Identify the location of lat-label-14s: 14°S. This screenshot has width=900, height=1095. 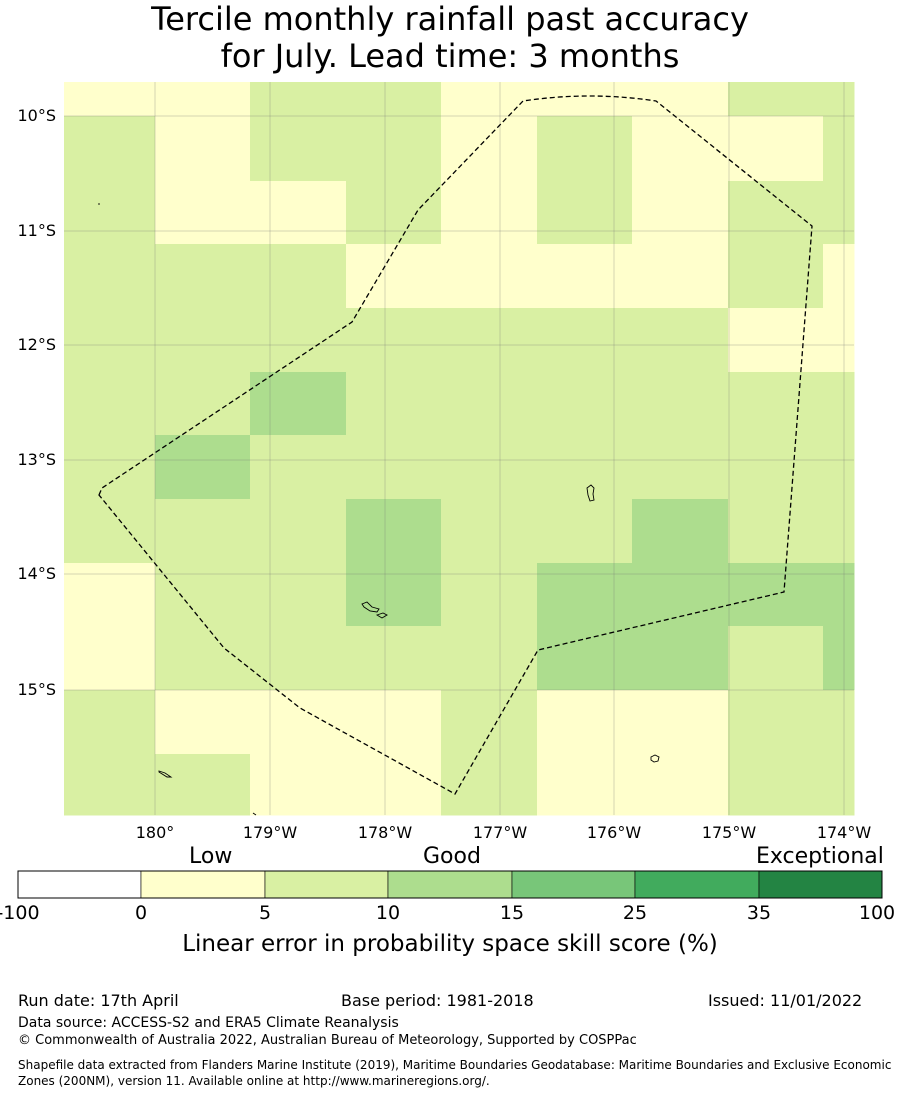
(36, 573).